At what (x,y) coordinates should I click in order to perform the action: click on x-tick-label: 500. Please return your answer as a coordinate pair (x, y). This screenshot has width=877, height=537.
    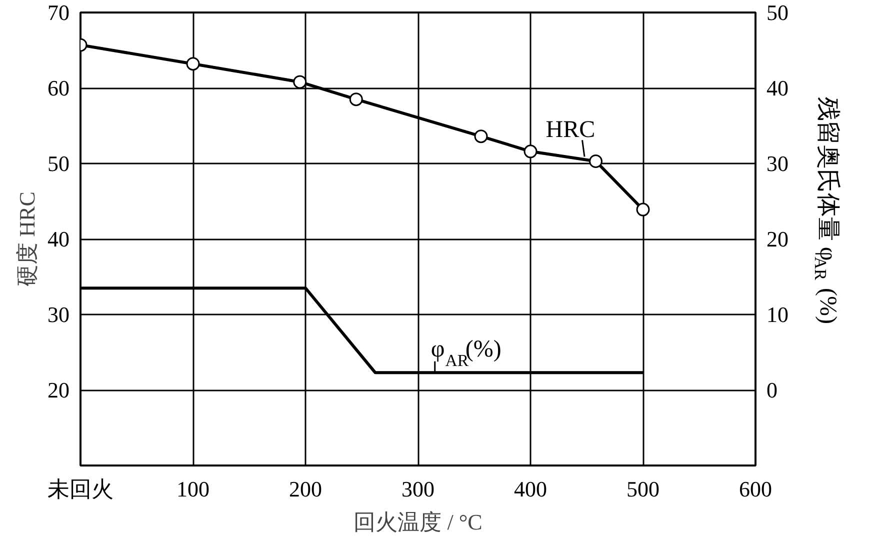
    Looking at the image, I should click on (643, 489).